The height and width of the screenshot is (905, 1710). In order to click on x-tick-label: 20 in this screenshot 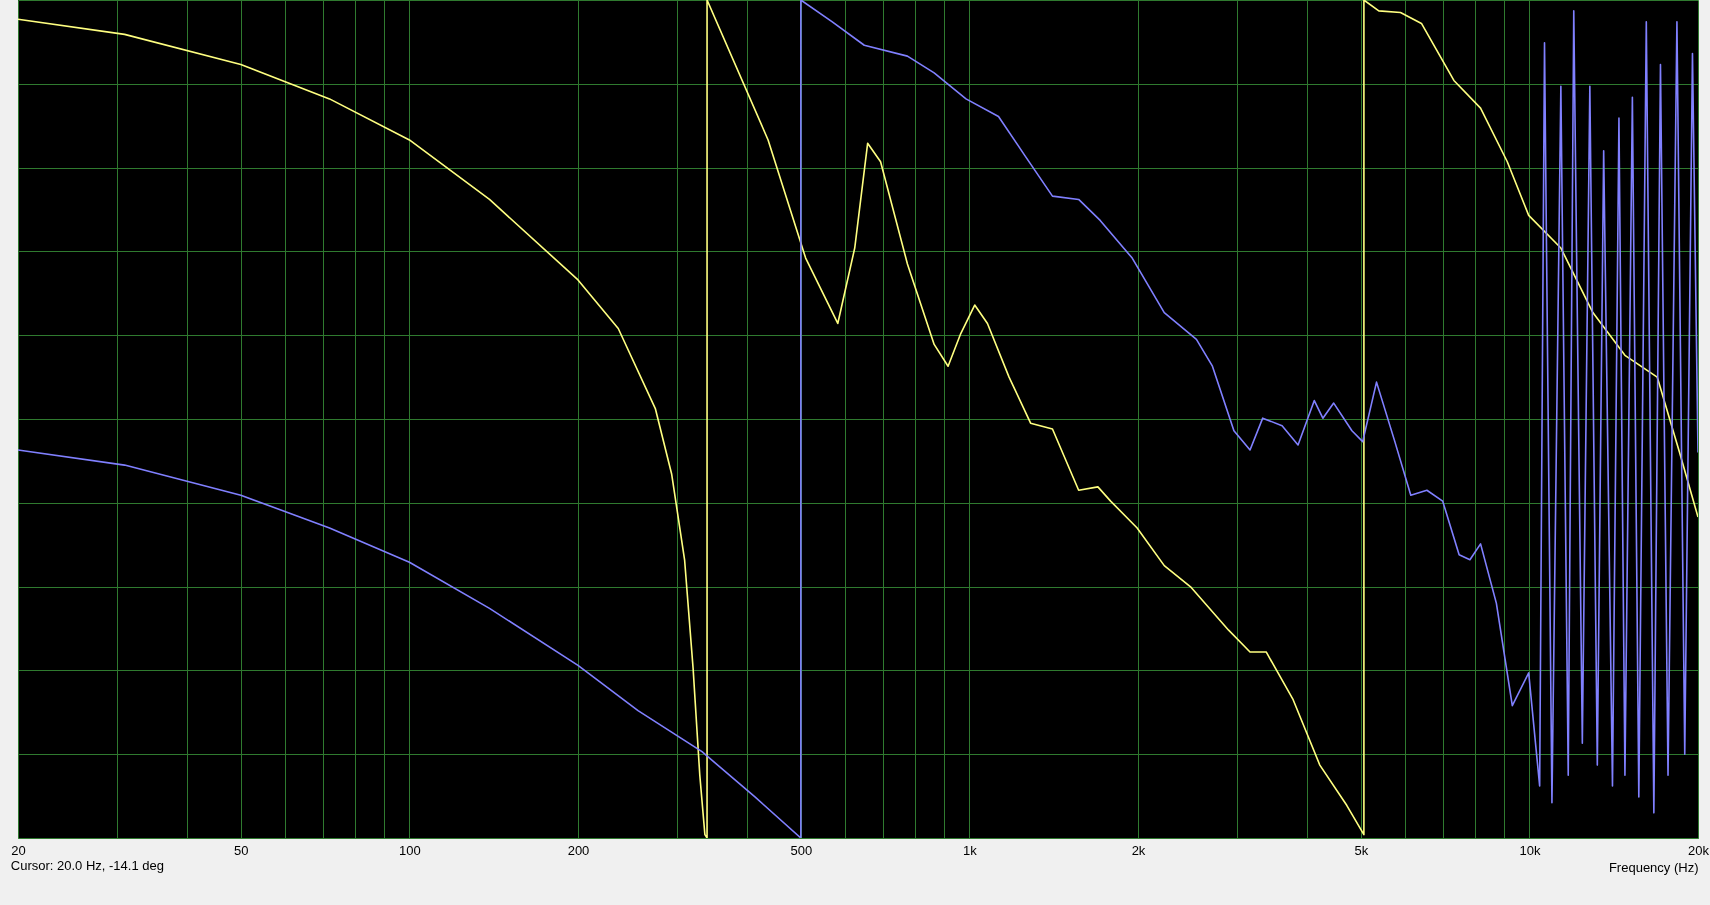, I will do `click(18, 850)`.